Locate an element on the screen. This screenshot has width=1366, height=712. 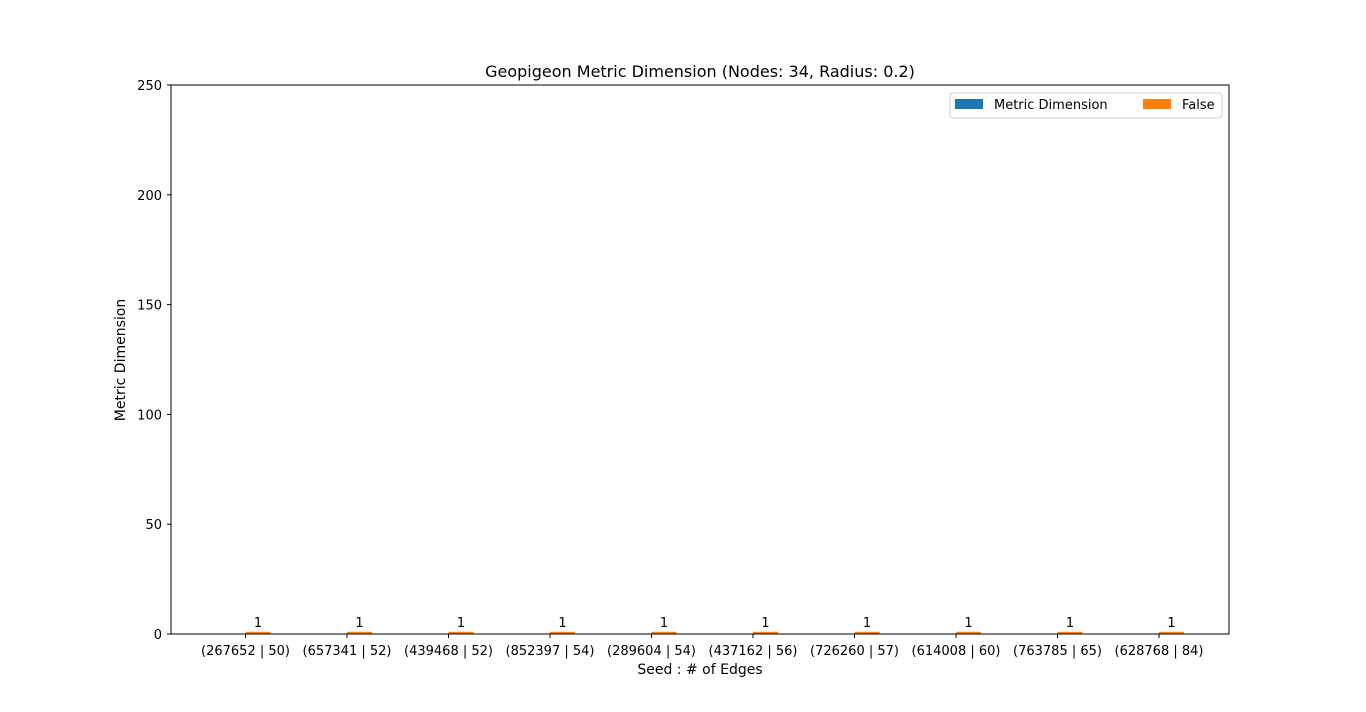
y-tick-label: 150 is located at coordinates (149, 306).